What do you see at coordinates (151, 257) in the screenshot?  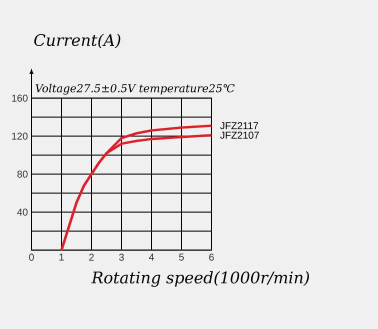 I see `x-tick-label: 4` at bounding box center [151, 257].